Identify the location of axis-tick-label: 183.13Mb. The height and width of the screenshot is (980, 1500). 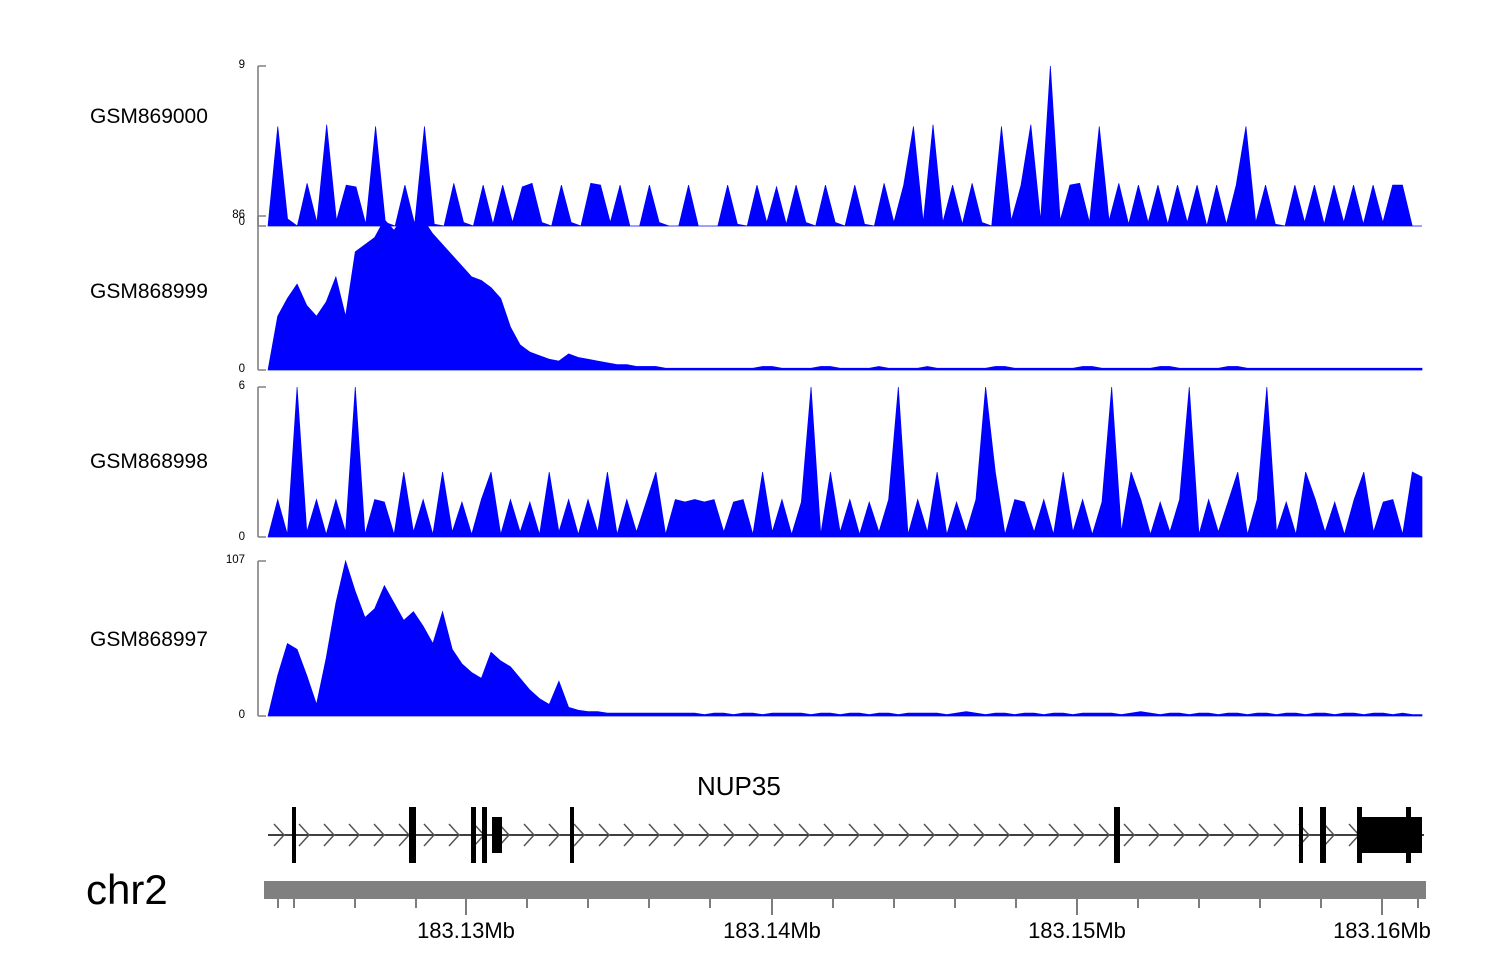
(466, 930).